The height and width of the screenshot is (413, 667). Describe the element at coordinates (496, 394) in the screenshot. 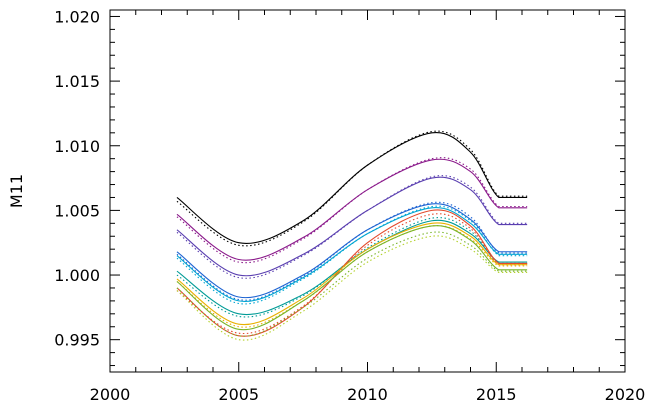

I see `x-tick-label: 2015` at that location.